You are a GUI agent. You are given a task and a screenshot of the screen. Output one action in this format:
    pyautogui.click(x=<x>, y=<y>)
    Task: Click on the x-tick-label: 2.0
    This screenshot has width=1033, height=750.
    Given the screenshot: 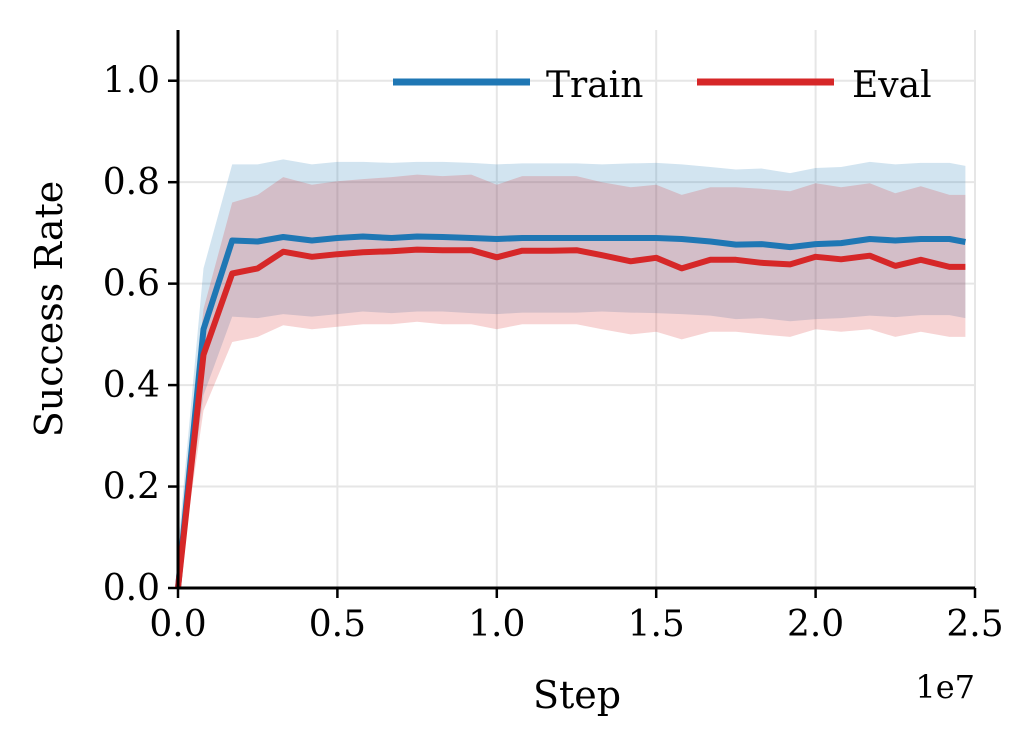 What is the action you would take?
    pyautogui.click(x=815, y=624)
    